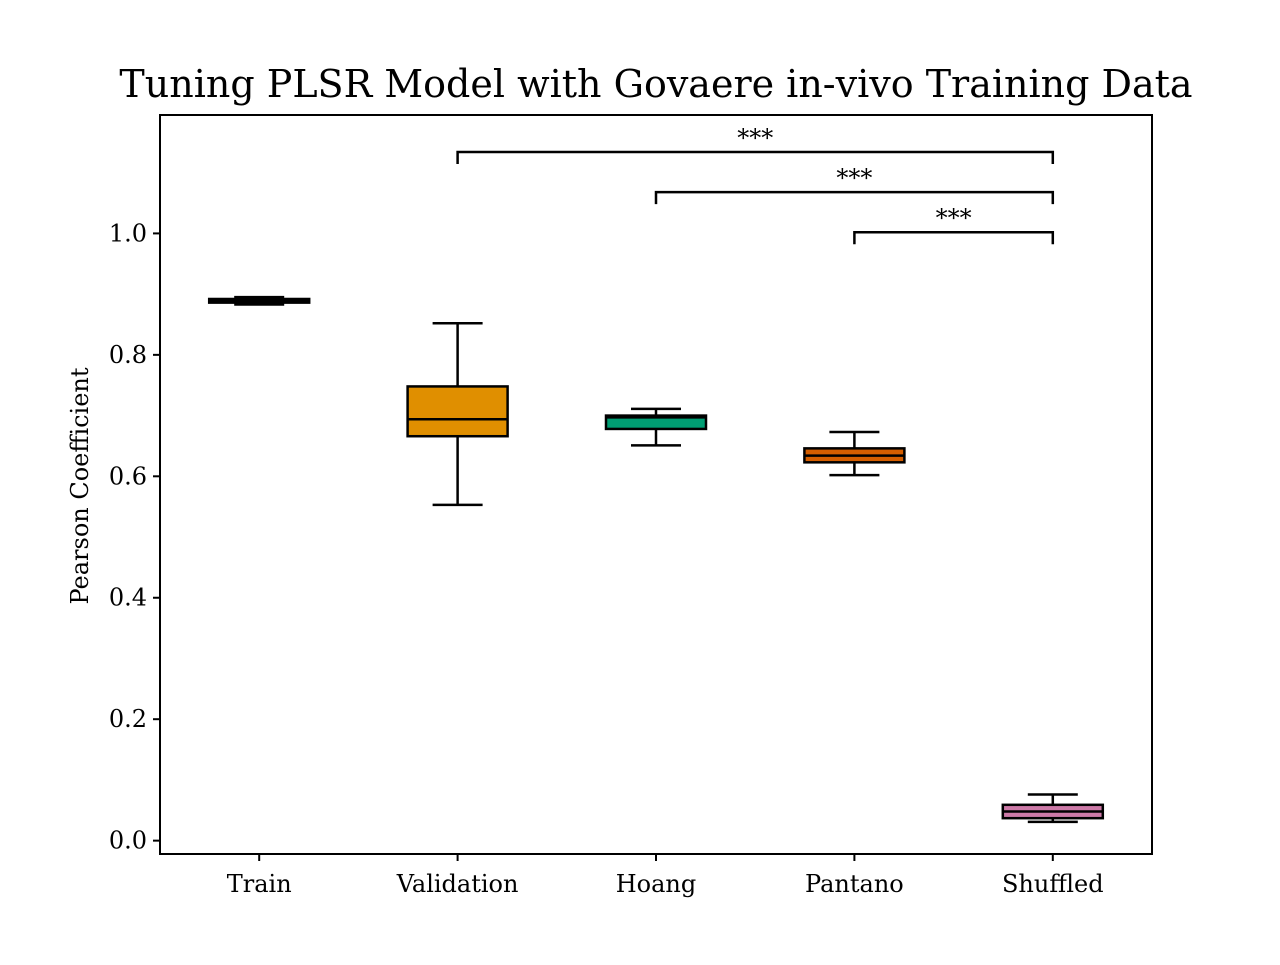 The image size is (1280, 965). Describe the element at coordinates (80, 485) in the screenshot. I see `y-axis-label: Pearson Coefficient` at that location.